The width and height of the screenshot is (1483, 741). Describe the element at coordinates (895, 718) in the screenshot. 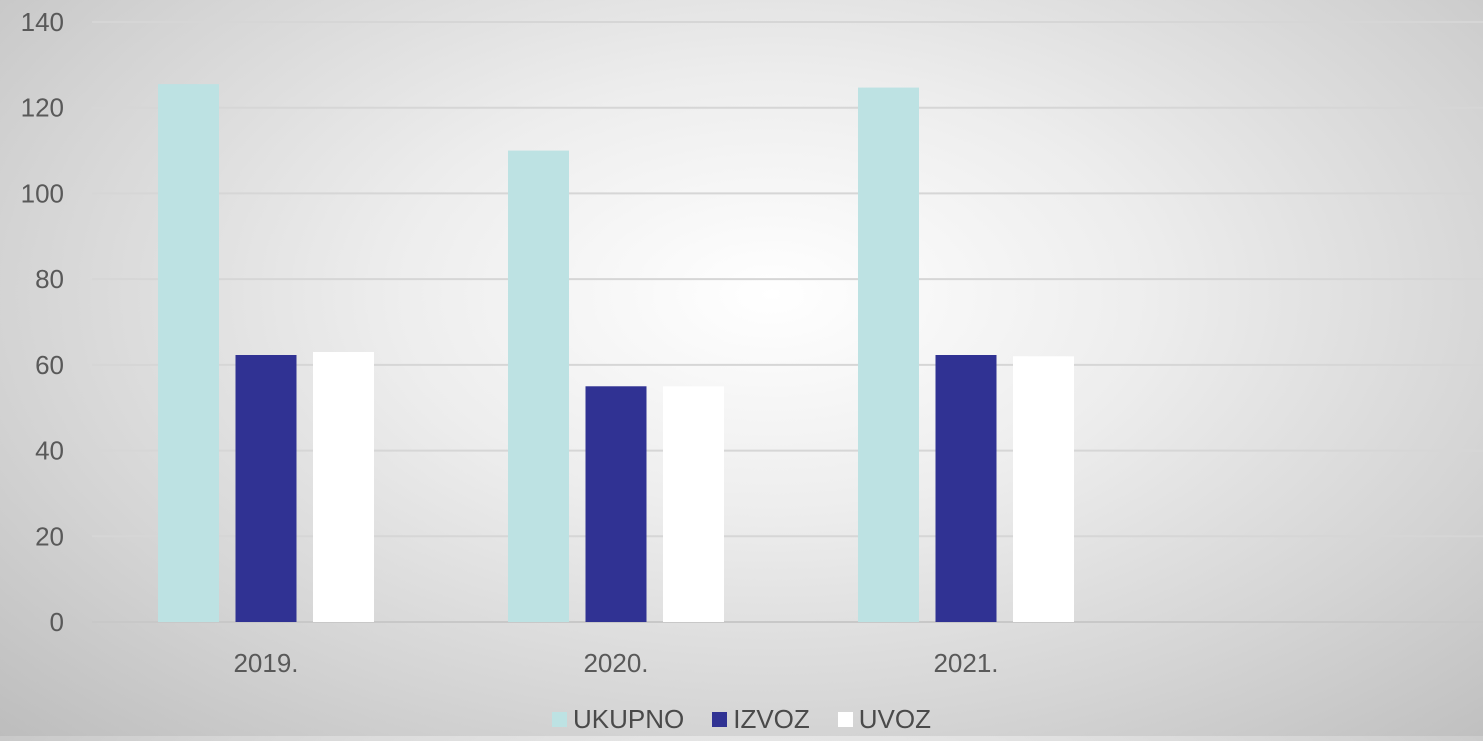

I see `legend-label-uvoz: UVOZ` at that location.